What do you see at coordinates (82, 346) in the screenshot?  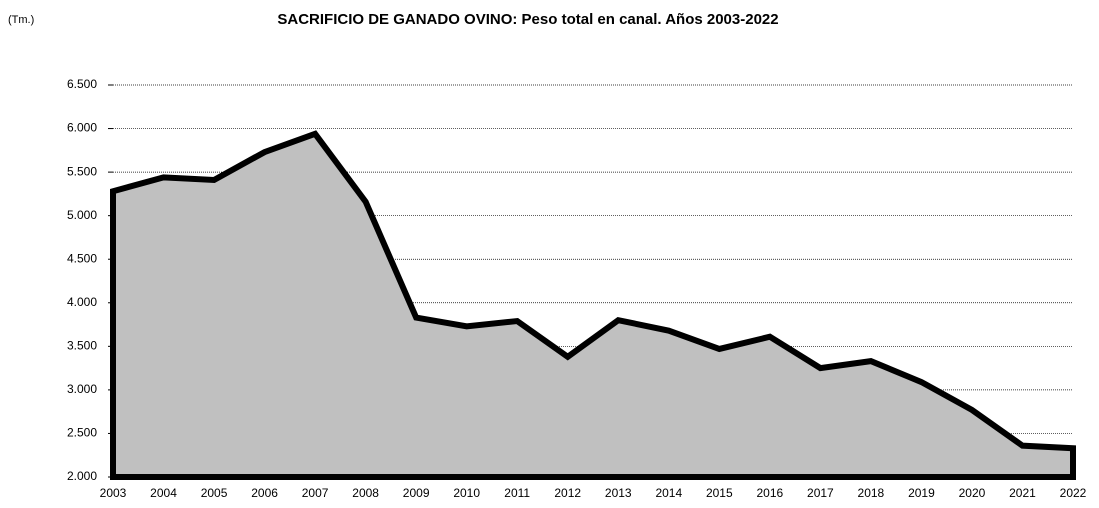 I see `y-tick-label: 3.500` at bounding box center [82, 346].